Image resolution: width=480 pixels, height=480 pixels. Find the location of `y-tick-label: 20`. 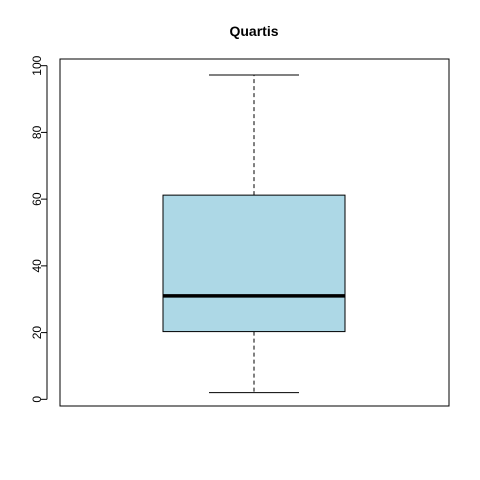

y-tick-label: 20 is located at coordinates (37, 333).